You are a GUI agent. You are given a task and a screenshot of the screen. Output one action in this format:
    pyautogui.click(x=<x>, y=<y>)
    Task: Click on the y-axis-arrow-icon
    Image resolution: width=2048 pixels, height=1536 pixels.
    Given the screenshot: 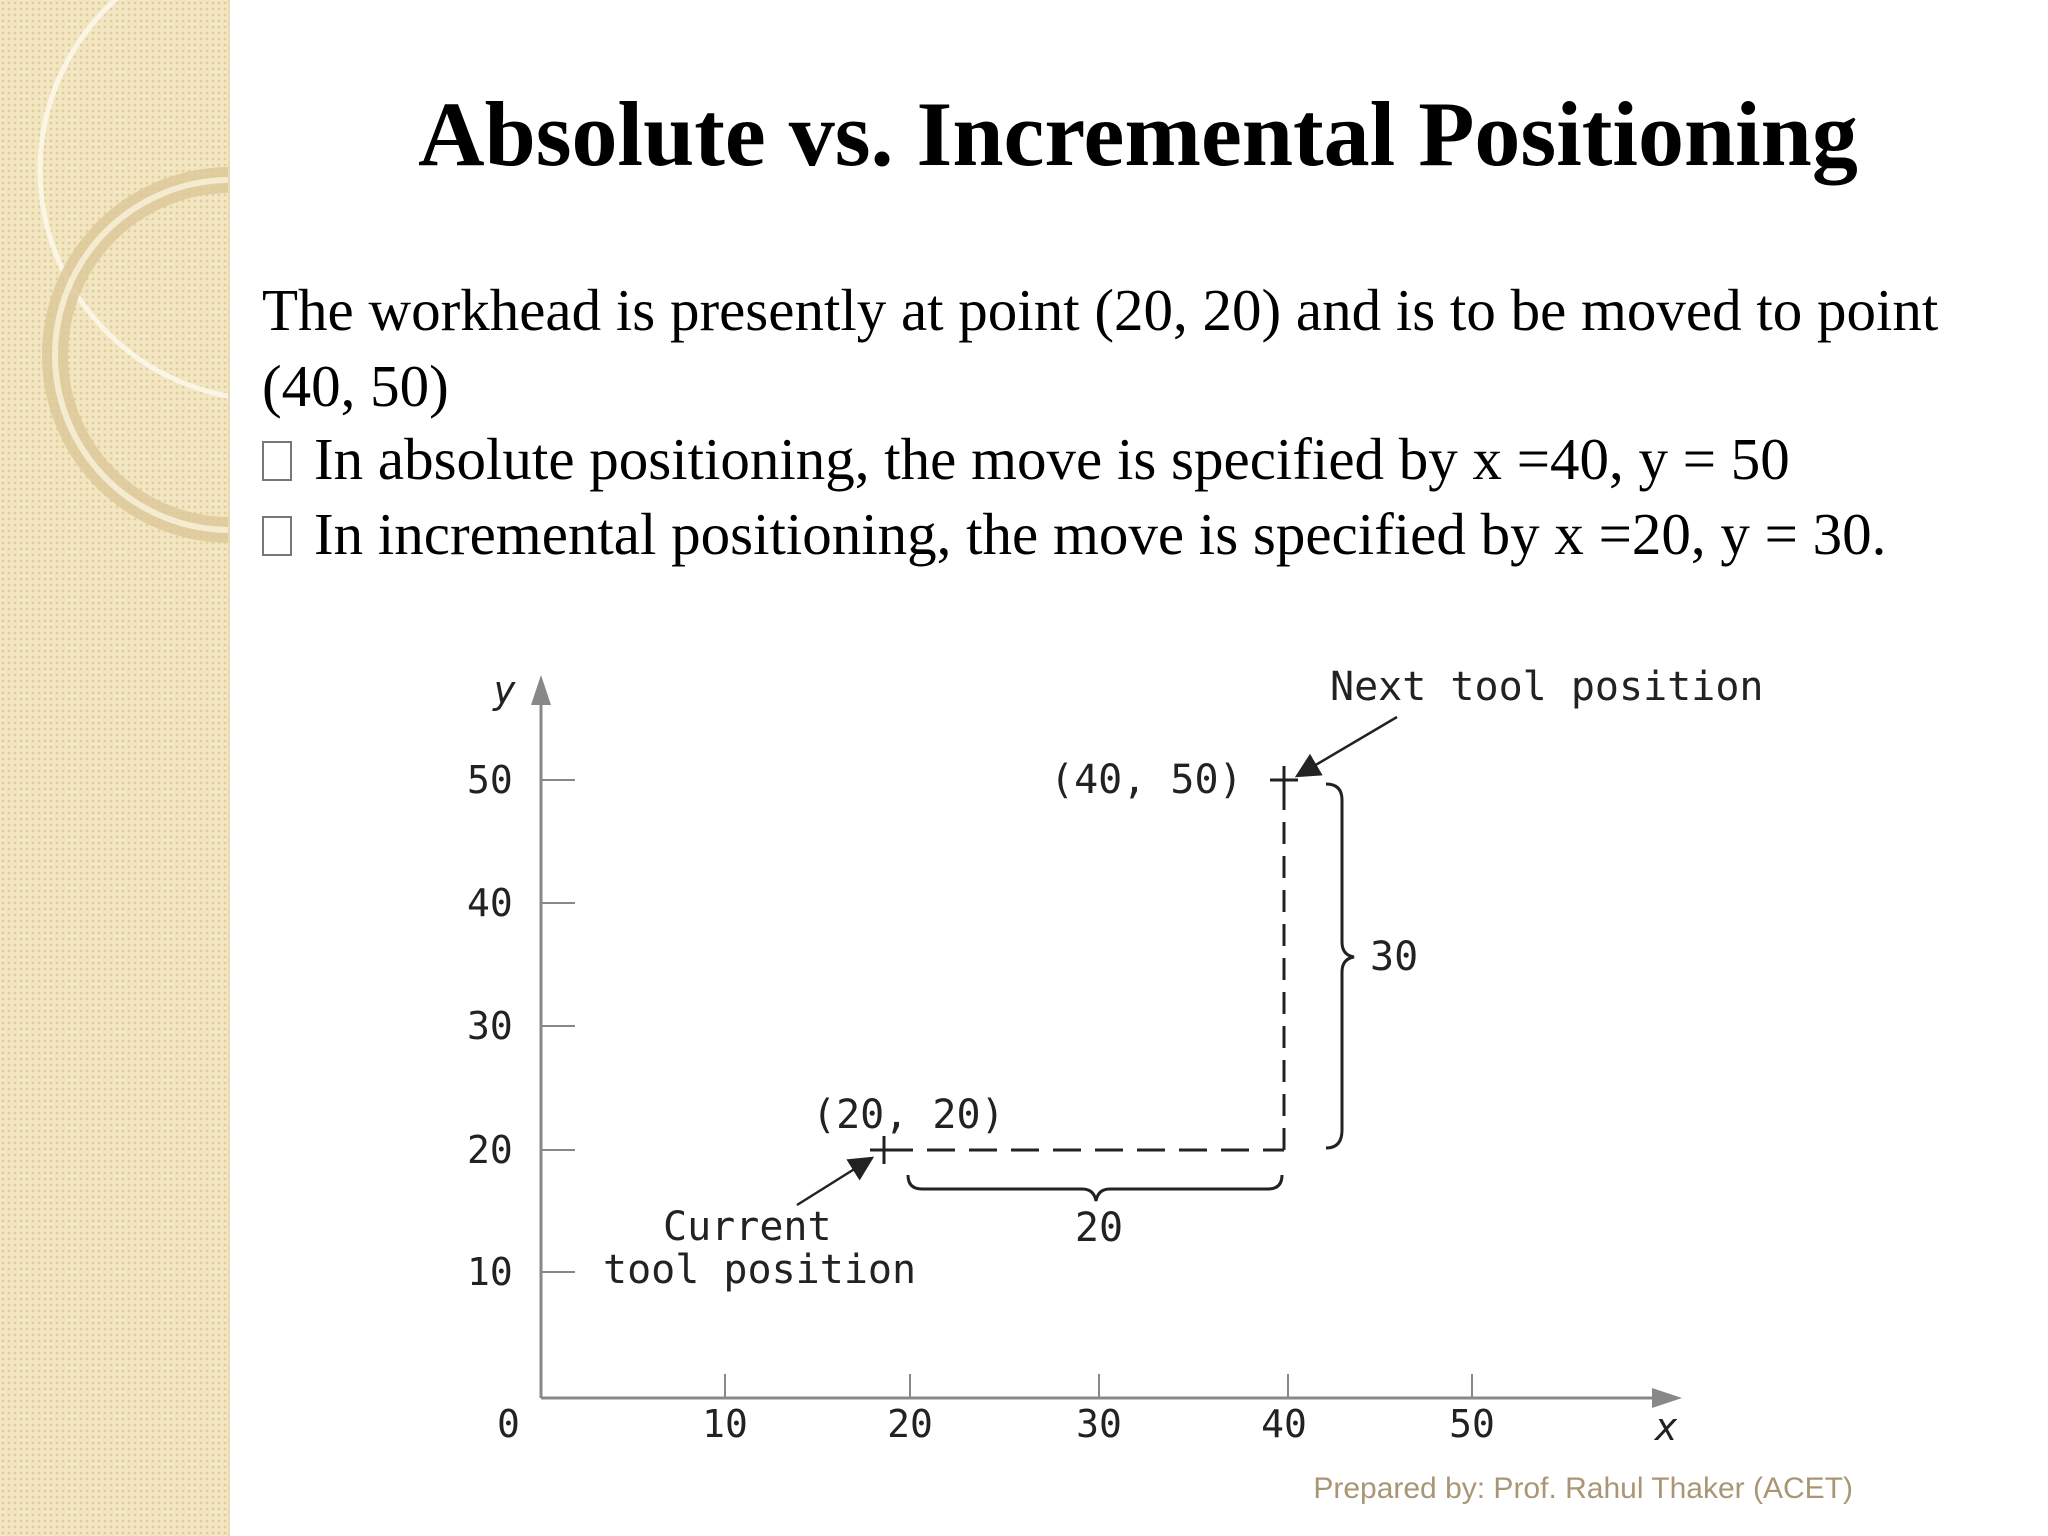 What is the action you would take?
    pyautogui.click(x=541, y=690)
    